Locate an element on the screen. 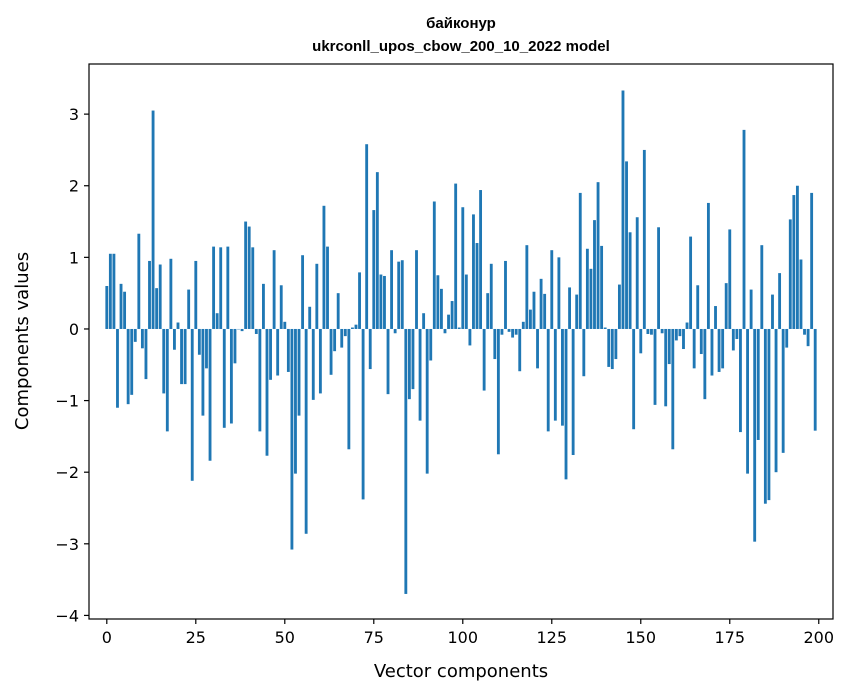 This screenshot has width=847, height=696. x-tick-label: 100 is located at coordinates (463, 637).